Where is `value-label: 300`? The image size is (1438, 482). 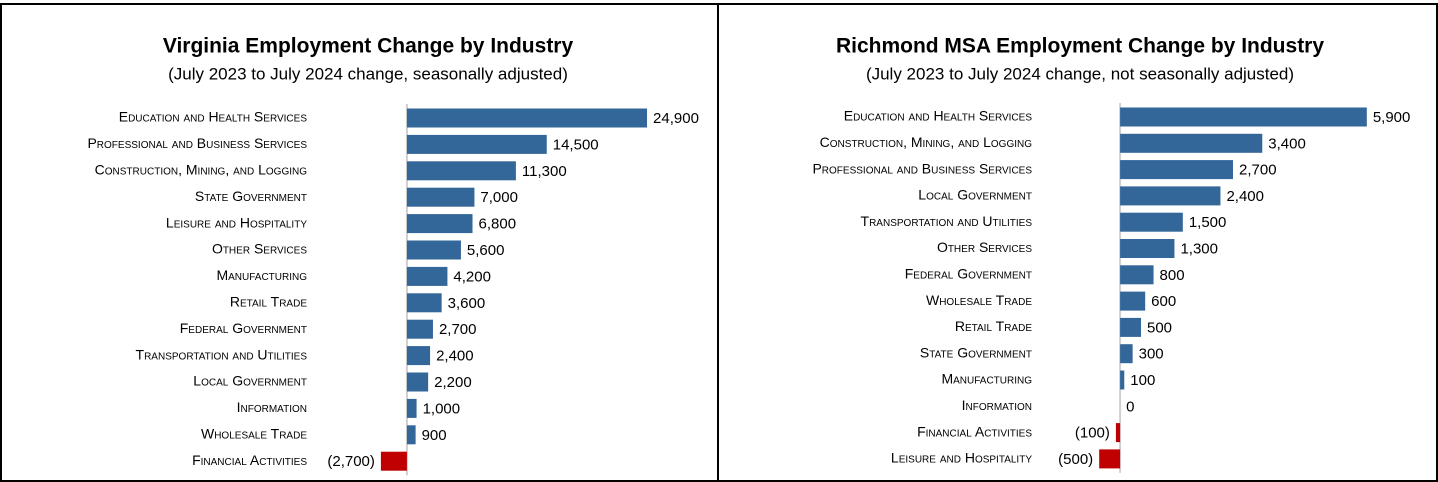 value-label: 300 is located at coordinates (1151, 354).